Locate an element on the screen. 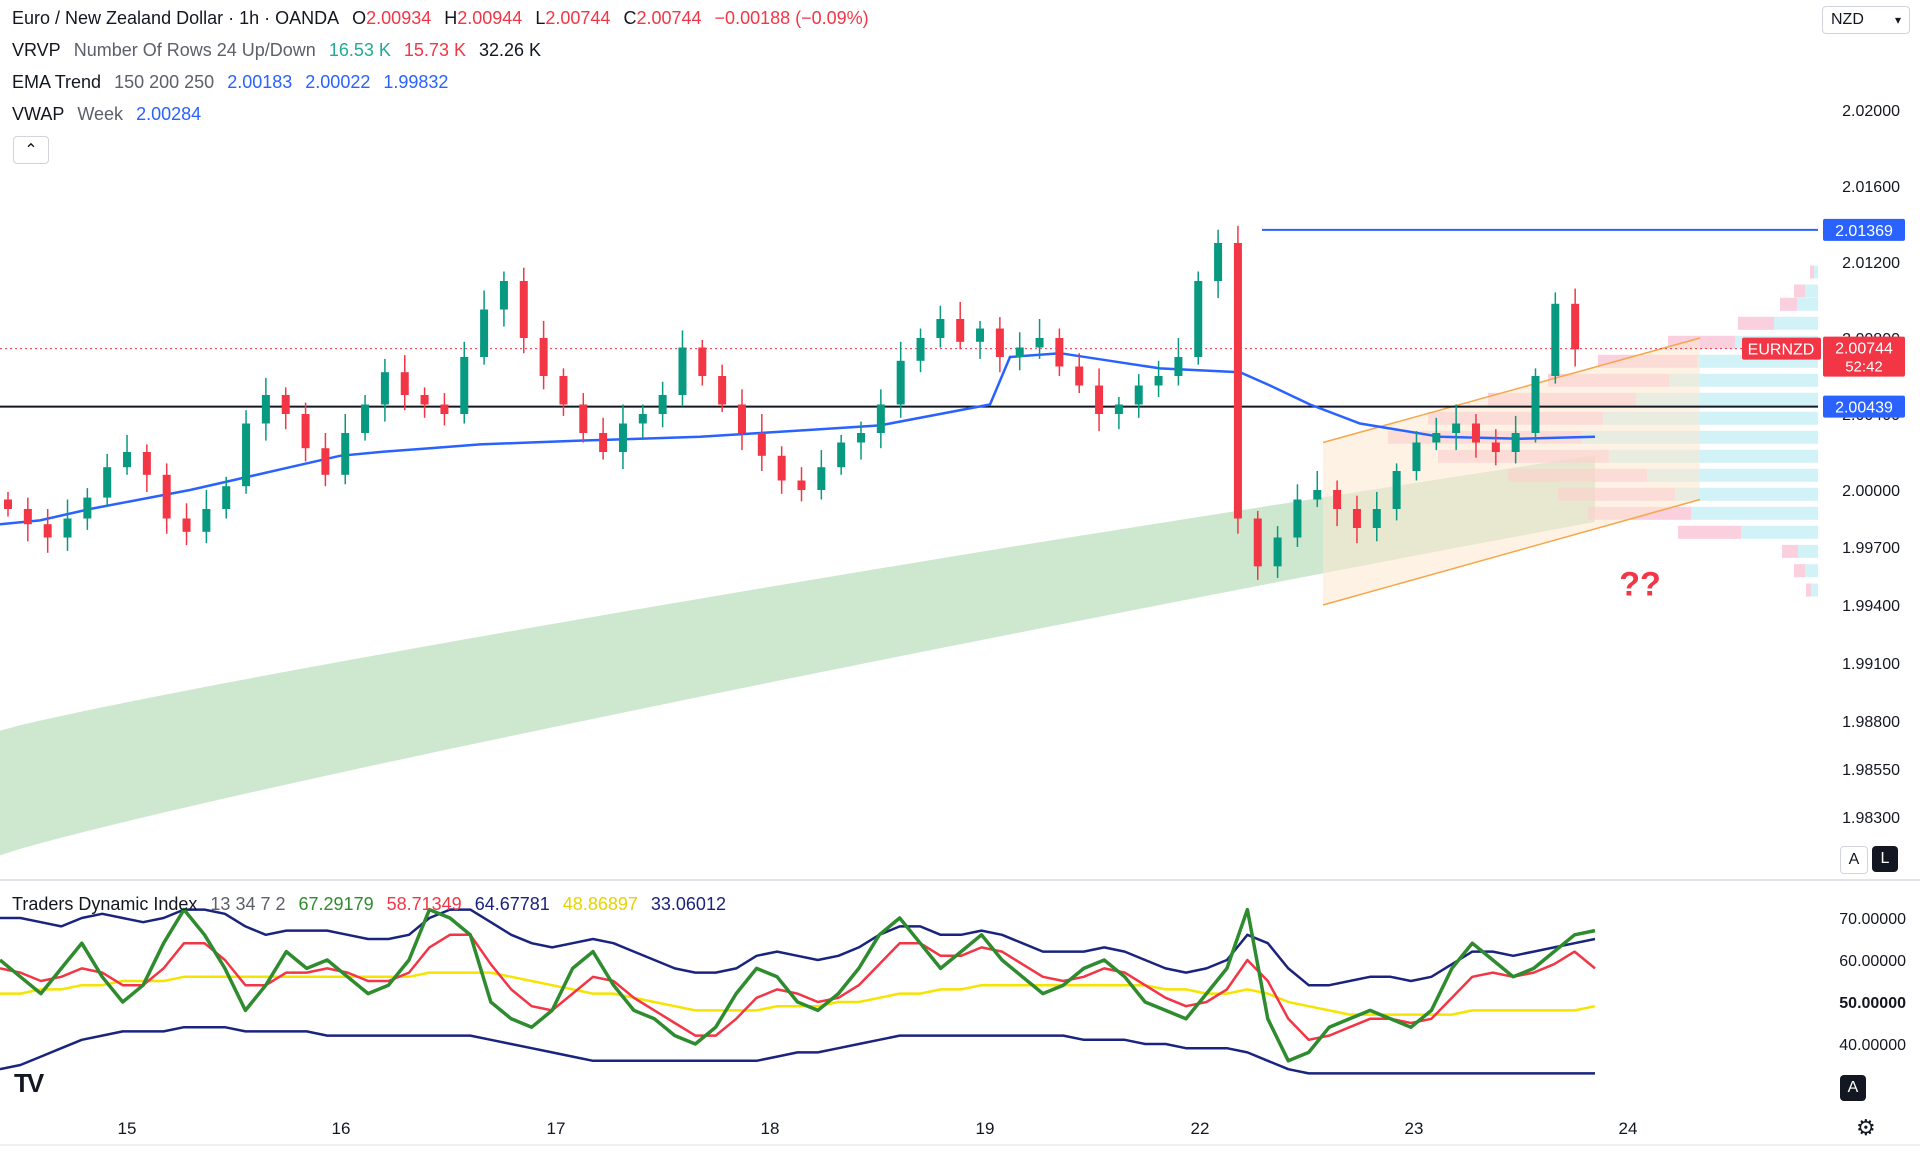 The width and height of the screenshot is (1920, 1151). tdi-signal-line is located at coordinates (798, 987).